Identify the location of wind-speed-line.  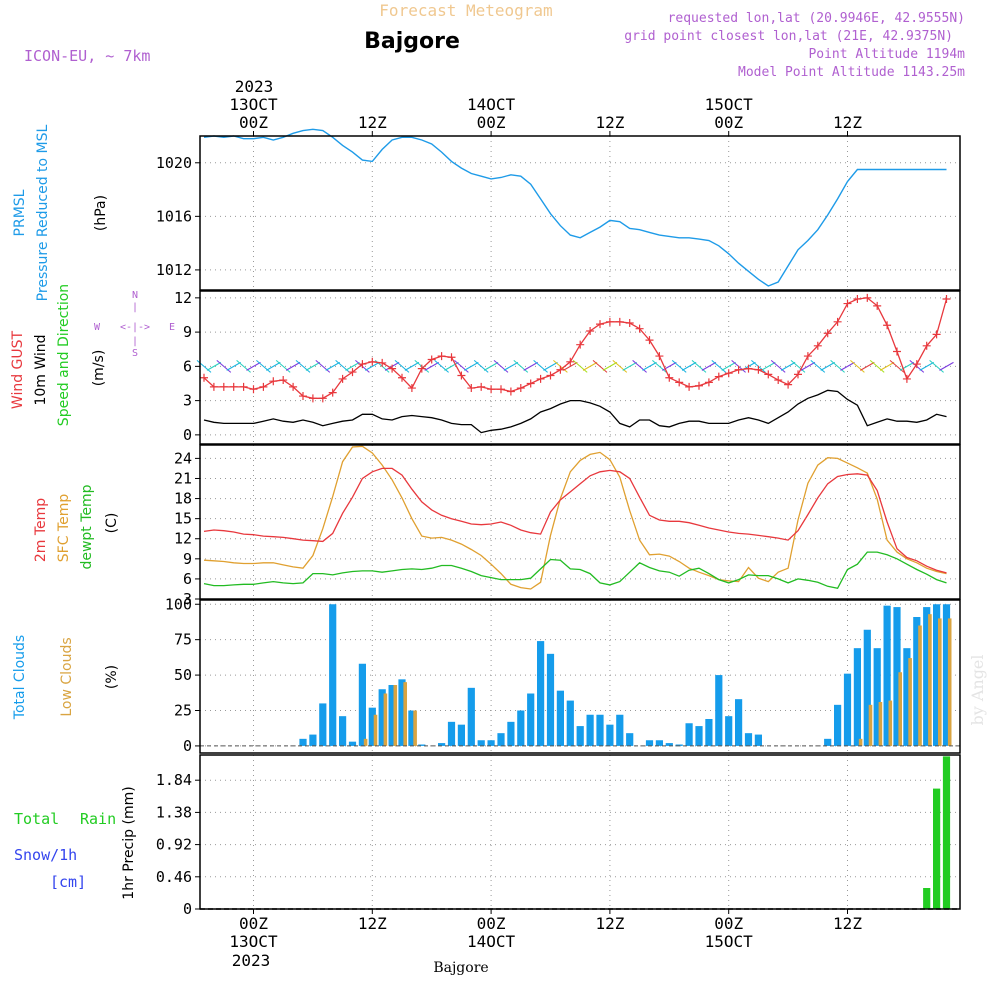
(575, 411).